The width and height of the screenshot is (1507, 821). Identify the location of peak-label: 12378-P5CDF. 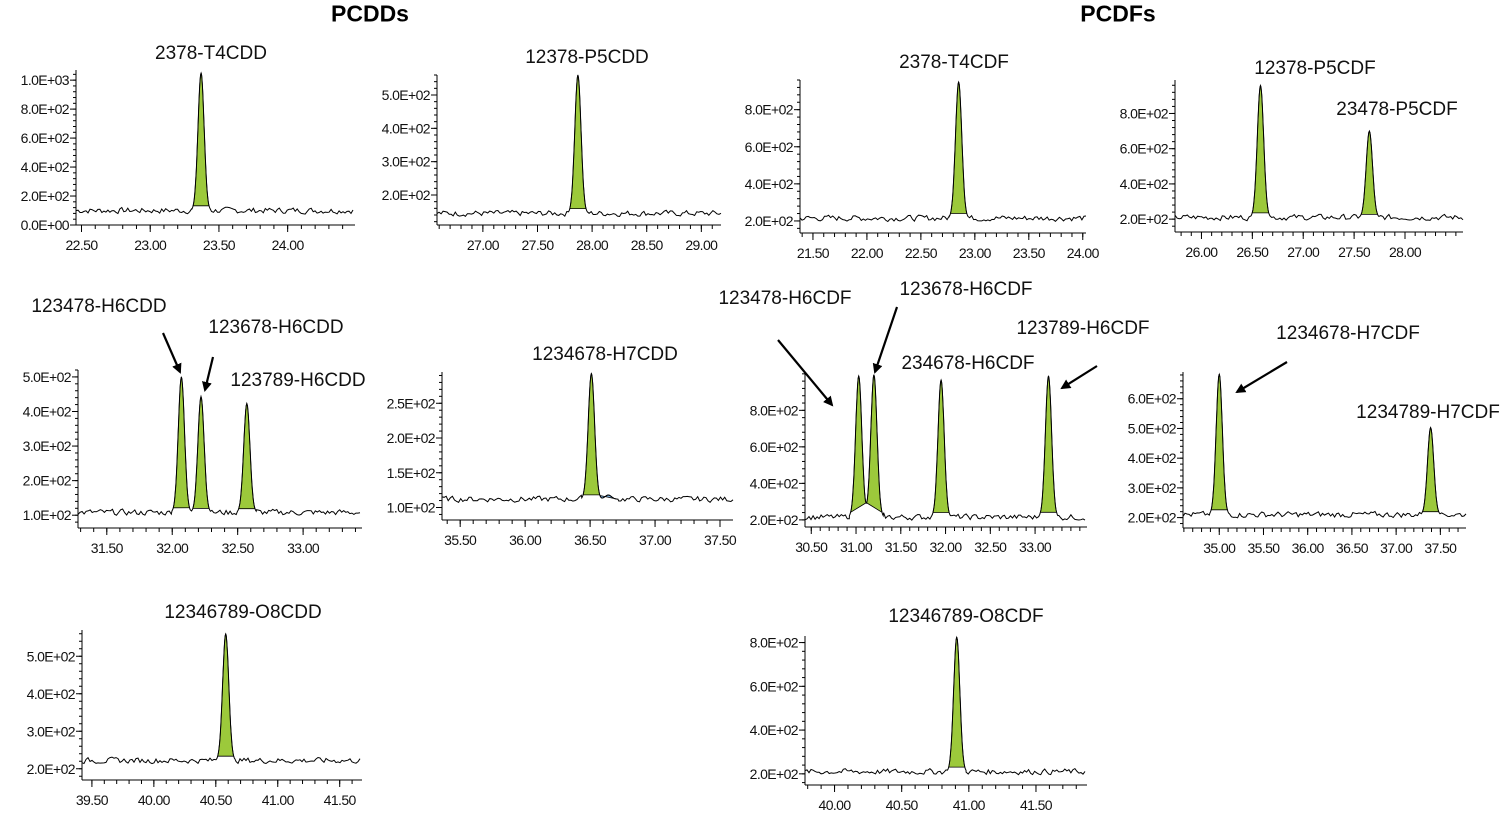
(1315, 68).